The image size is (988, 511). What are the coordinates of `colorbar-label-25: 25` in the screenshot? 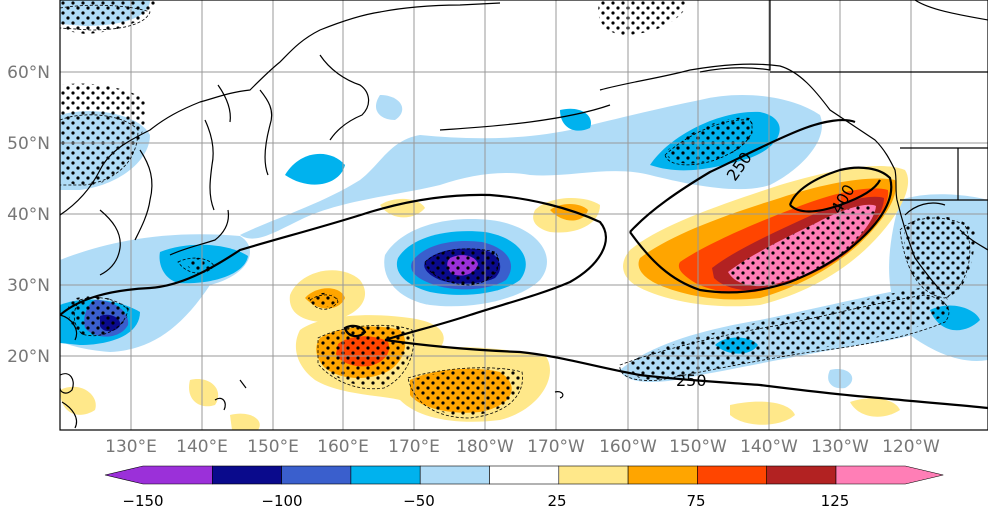 It's located at (556, 501).